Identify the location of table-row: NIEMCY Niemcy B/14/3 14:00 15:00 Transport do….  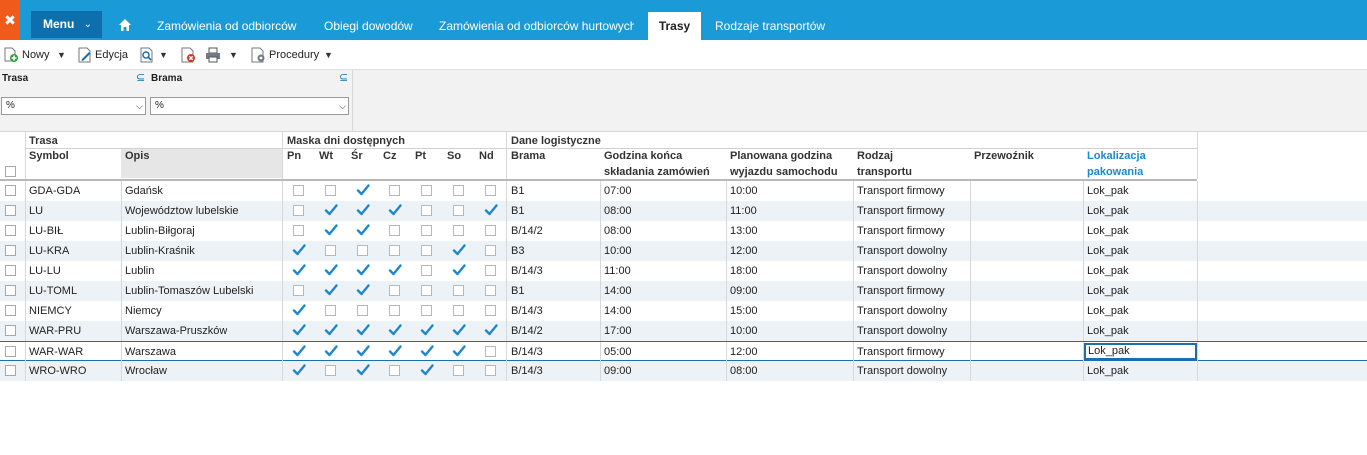
(683, 311).